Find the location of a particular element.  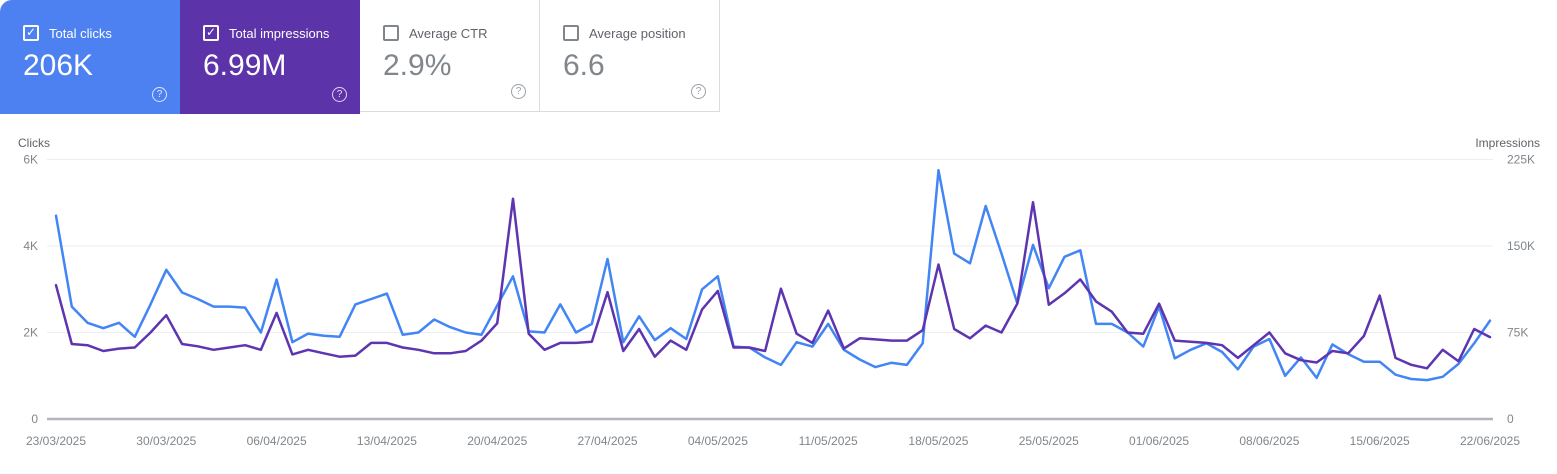

card-total-clicks: ✓ Total clicks 206K ? is located at coordinates (90, 57).